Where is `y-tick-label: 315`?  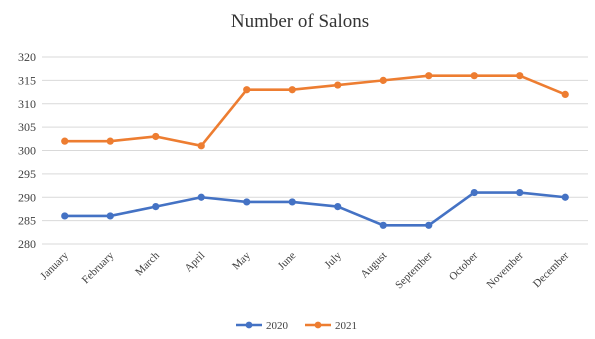
y-tick-label: 315 is located at coordinates (27, 80).